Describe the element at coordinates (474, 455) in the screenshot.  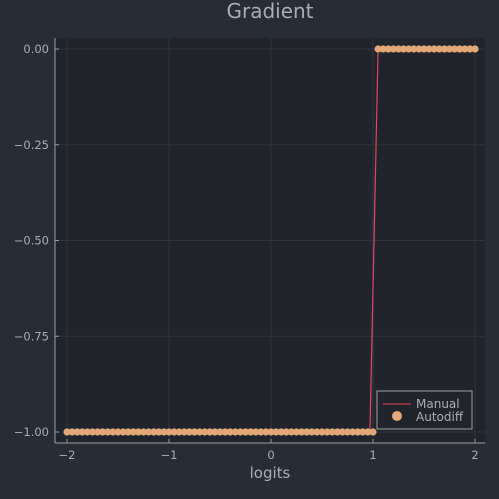
I see `x-tick-label: 2` at that location.